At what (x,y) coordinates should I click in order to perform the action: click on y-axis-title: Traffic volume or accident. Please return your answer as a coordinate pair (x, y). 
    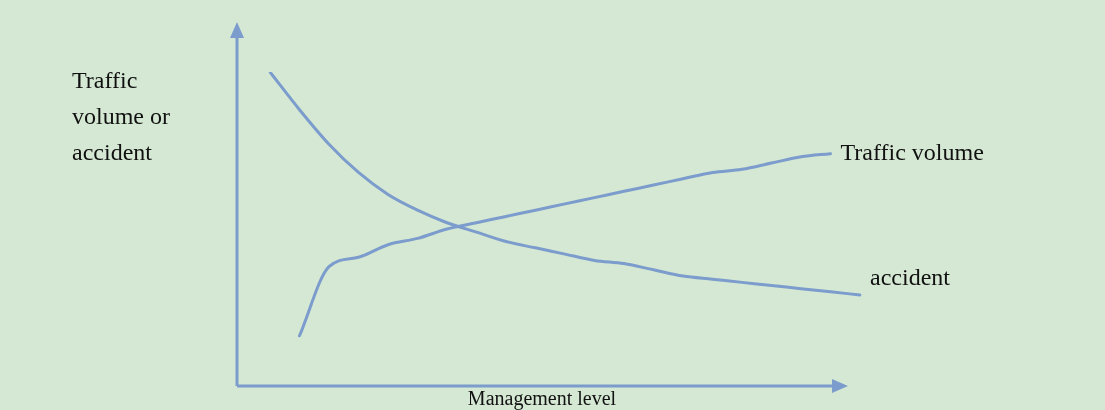
    Looking at the image, I should click on (121, 116).